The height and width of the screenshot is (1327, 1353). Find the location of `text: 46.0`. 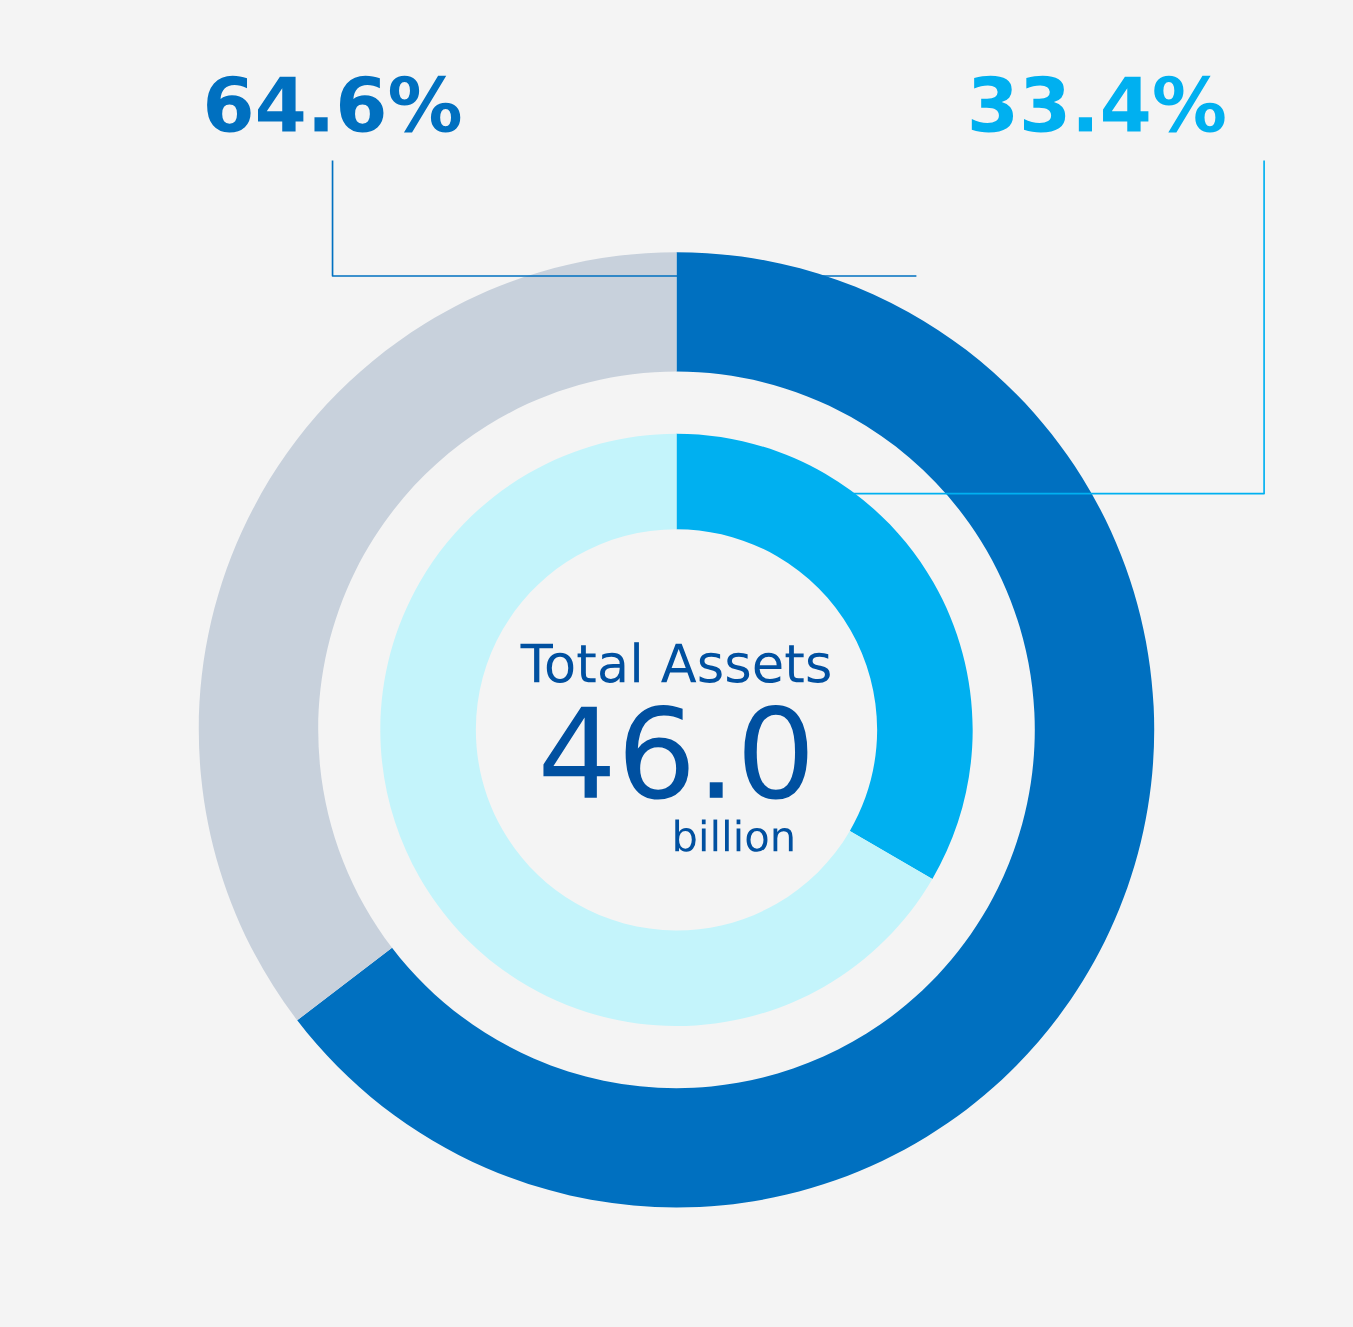

text: 46.0 is located at coordinates (675, 752).